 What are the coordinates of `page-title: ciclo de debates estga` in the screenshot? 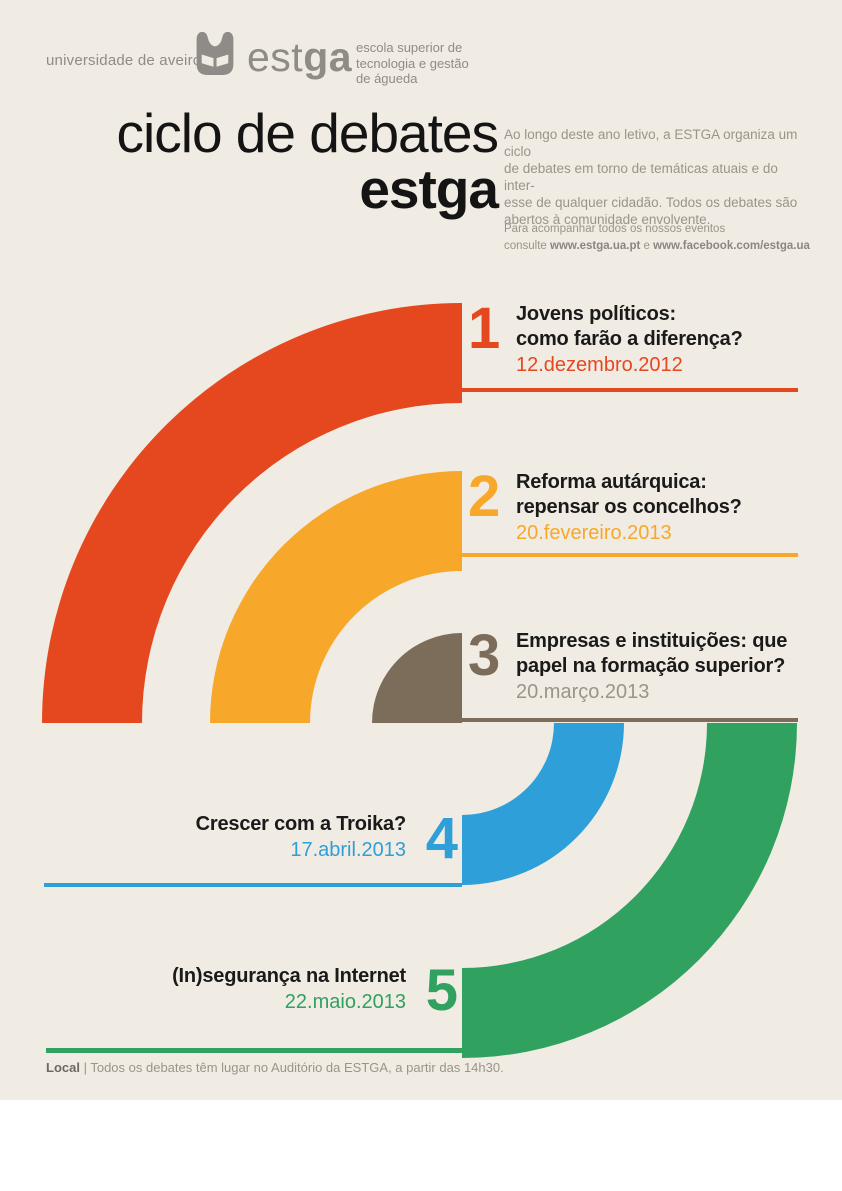 It's located at (273, 161).